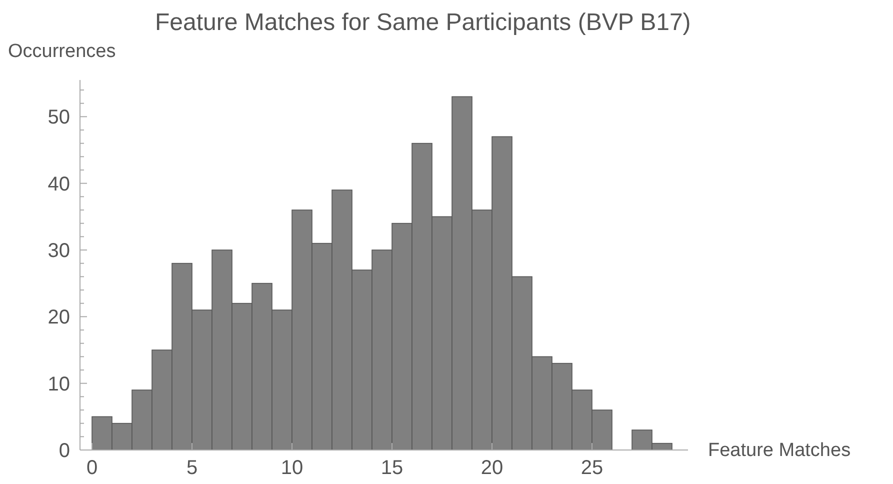 The width and height of the screenshot is (893, 484). I want to click on y-tick-label: 40, so click(59, 184).